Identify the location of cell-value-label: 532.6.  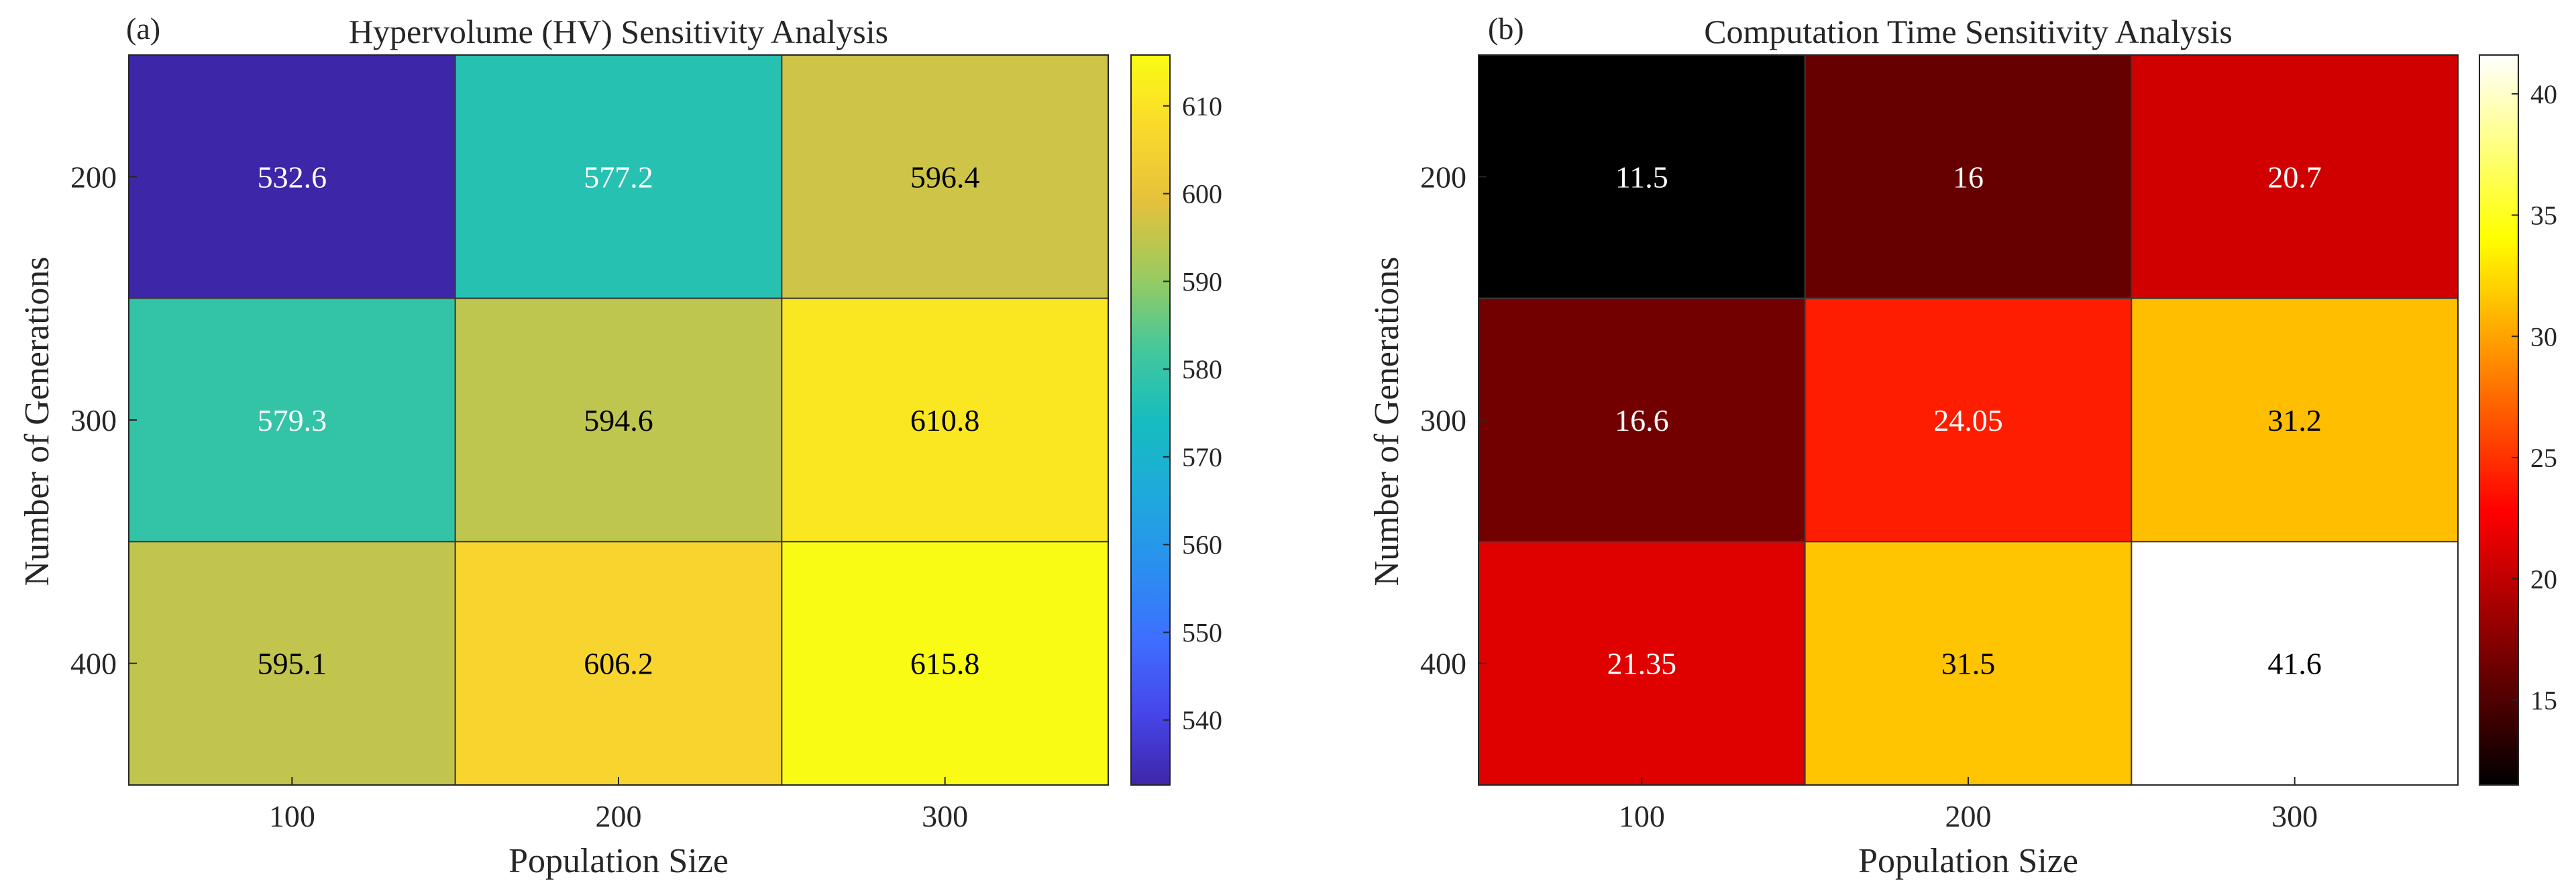
(292, 177).